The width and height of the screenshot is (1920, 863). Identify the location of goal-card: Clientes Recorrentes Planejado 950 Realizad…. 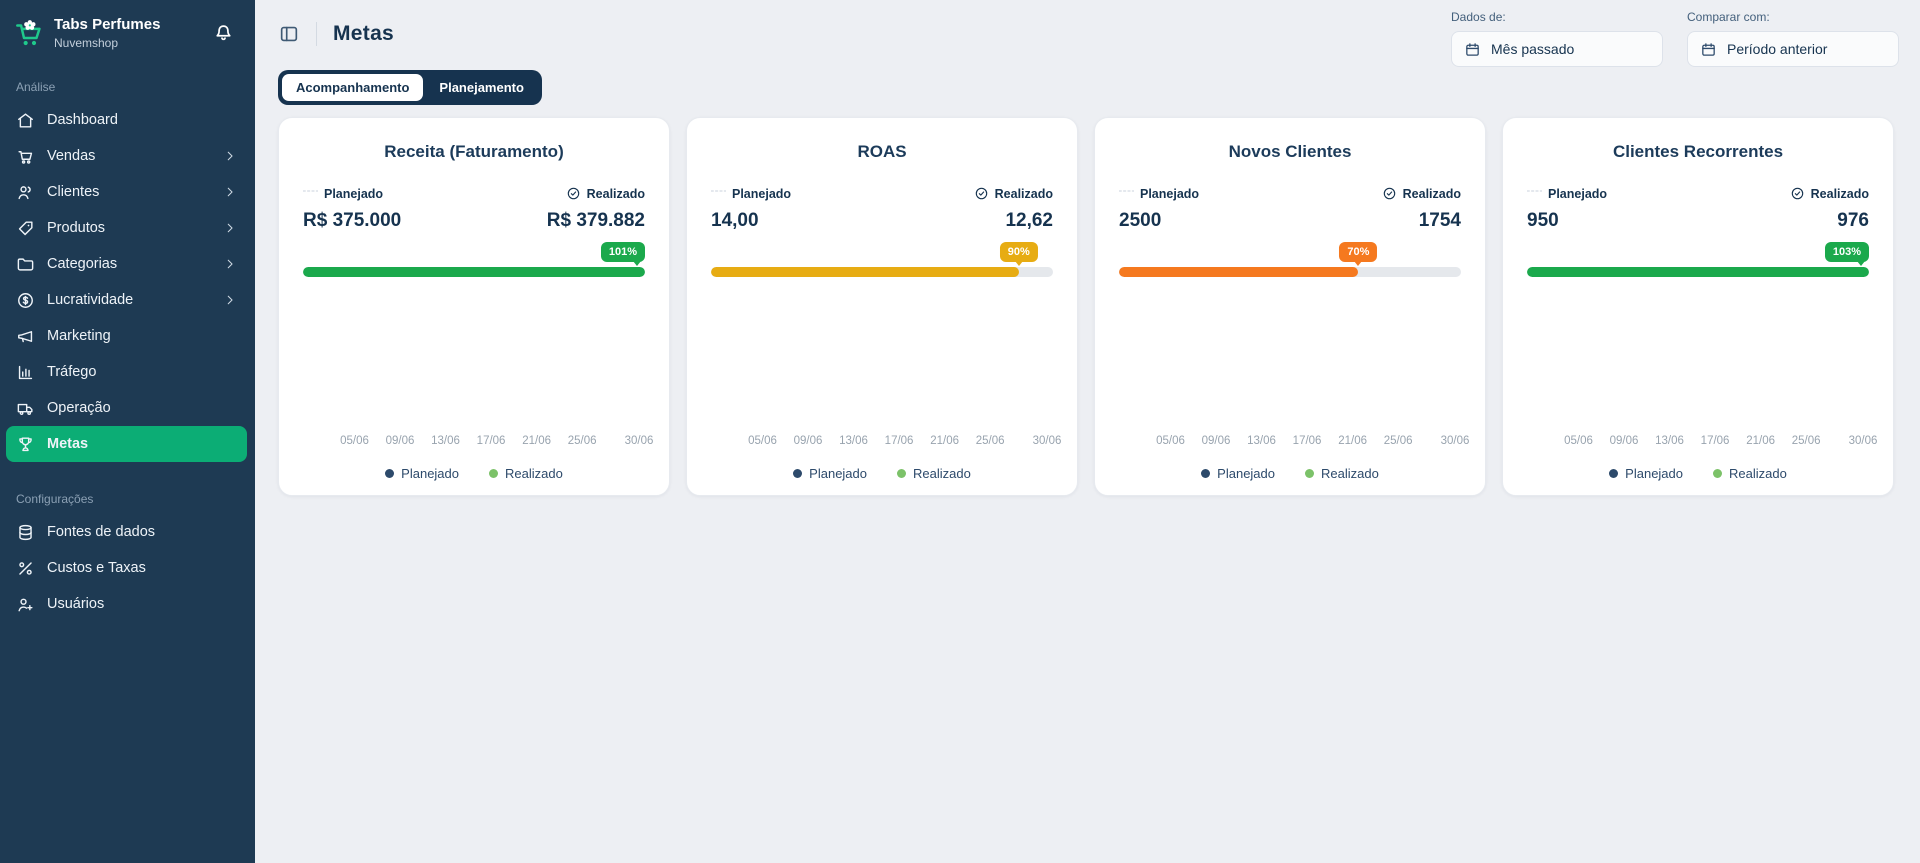
(1698, 306).